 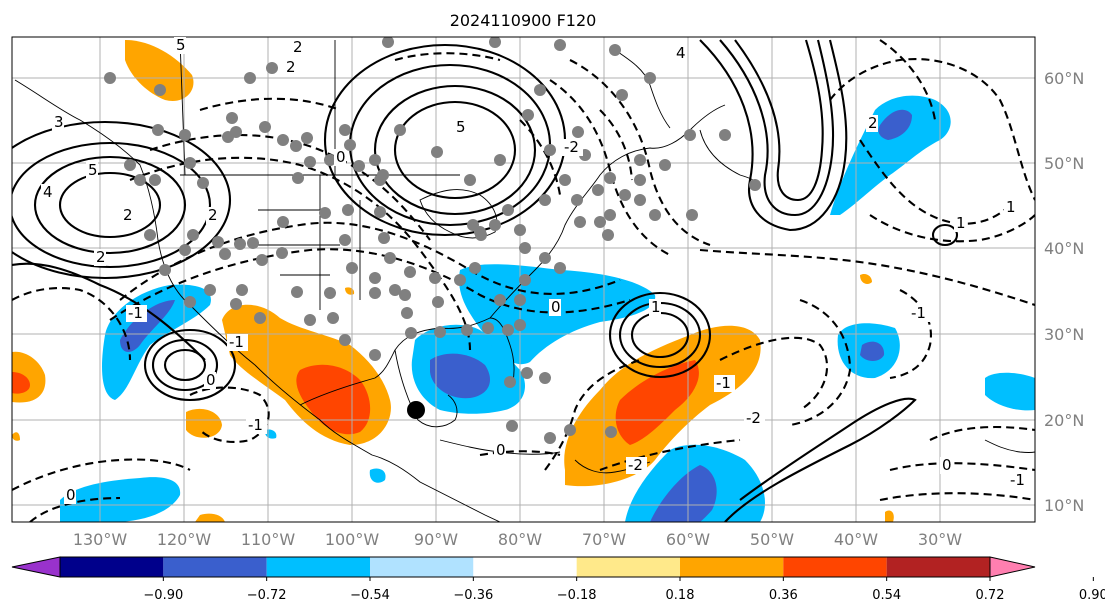 I want to click on strong-negative-gulf, so click(x=460, y=376).